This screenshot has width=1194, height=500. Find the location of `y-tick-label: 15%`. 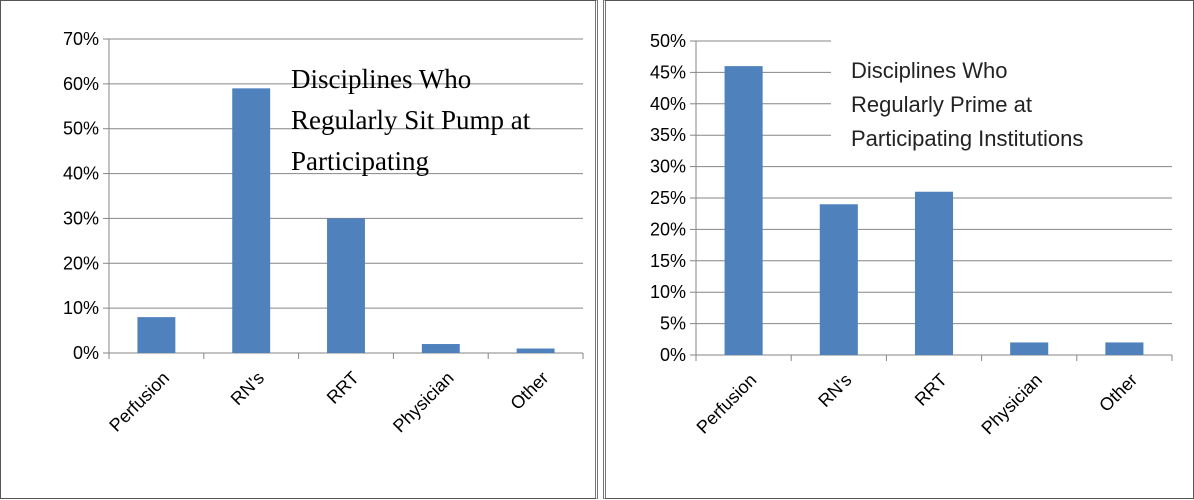

y-tick-label: 15% is located at coordinates (668, 261).